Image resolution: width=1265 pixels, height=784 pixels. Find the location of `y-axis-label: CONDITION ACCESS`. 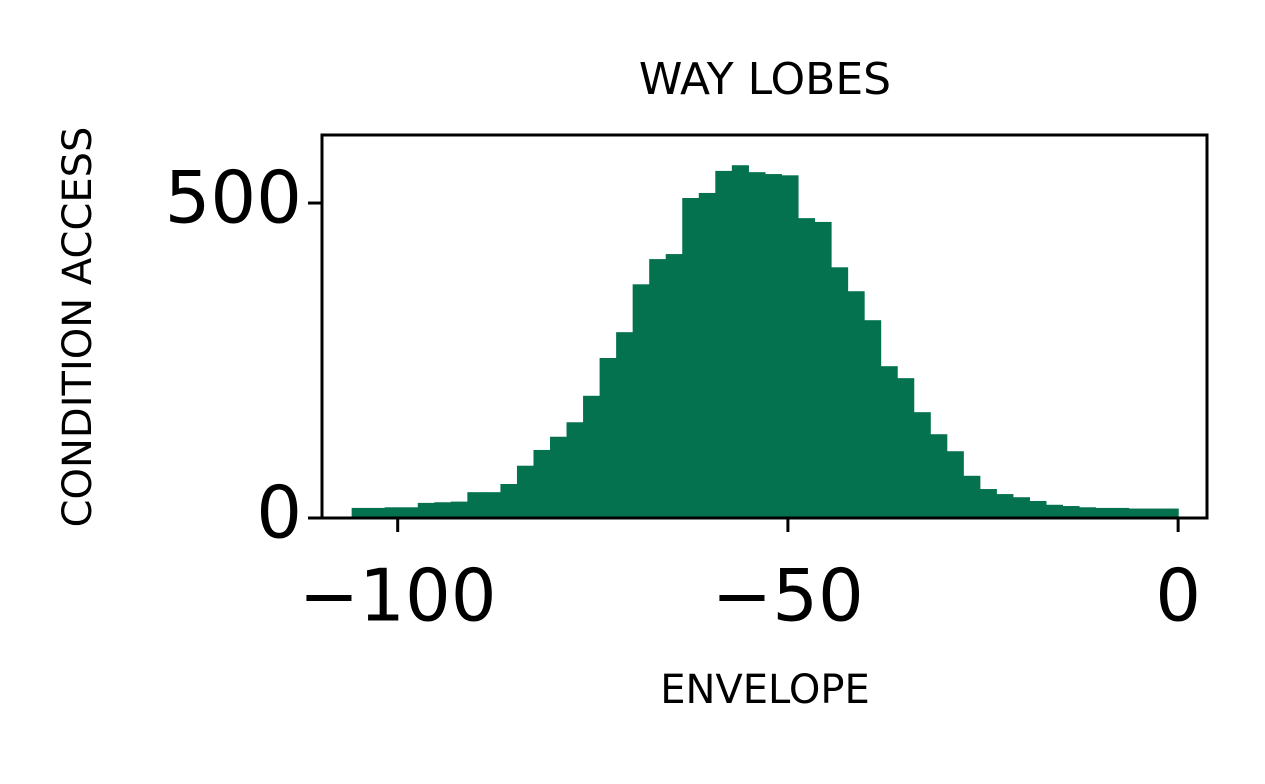

y-axis-label: CONDITION ACCESS is located at coordinates (78, 327).